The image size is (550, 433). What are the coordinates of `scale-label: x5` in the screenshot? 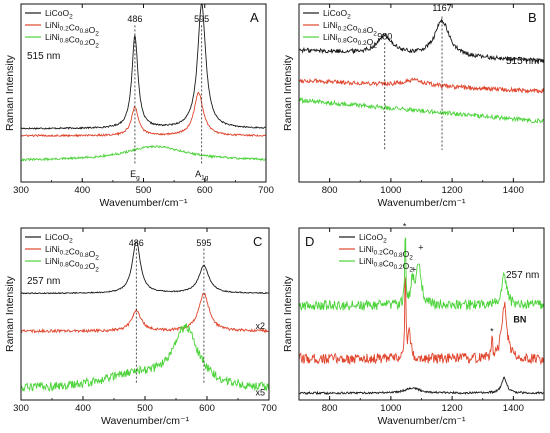 It's located at (260, 393).